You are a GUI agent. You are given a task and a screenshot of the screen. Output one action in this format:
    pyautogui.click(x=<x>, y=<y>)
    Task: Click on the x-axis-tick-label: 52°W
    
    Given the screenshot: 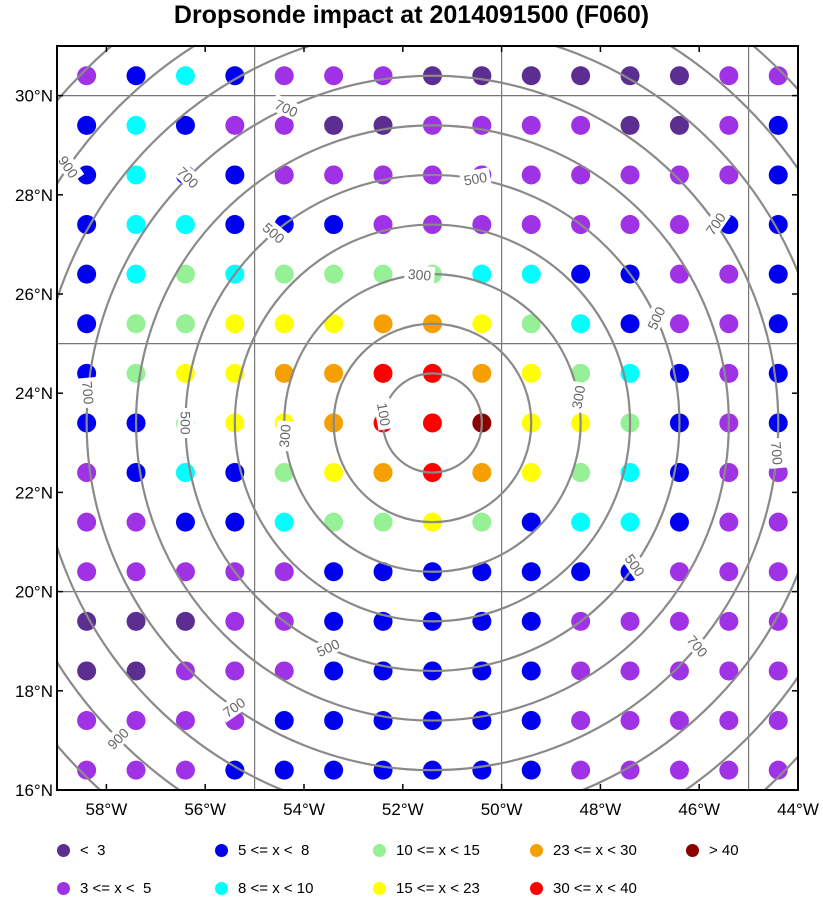 What is the action you would take?
    pyautogui.click(x=403, y=809)
    